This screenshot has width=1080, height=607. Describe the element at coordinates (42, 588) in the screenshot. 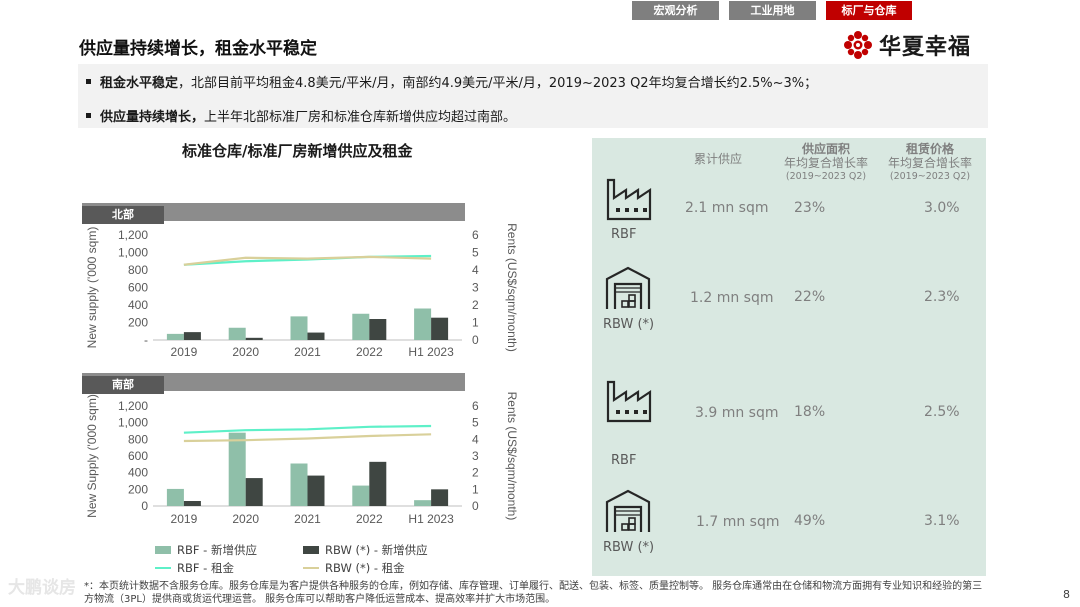

I see `watermark: 大鹏谈房` at that location.